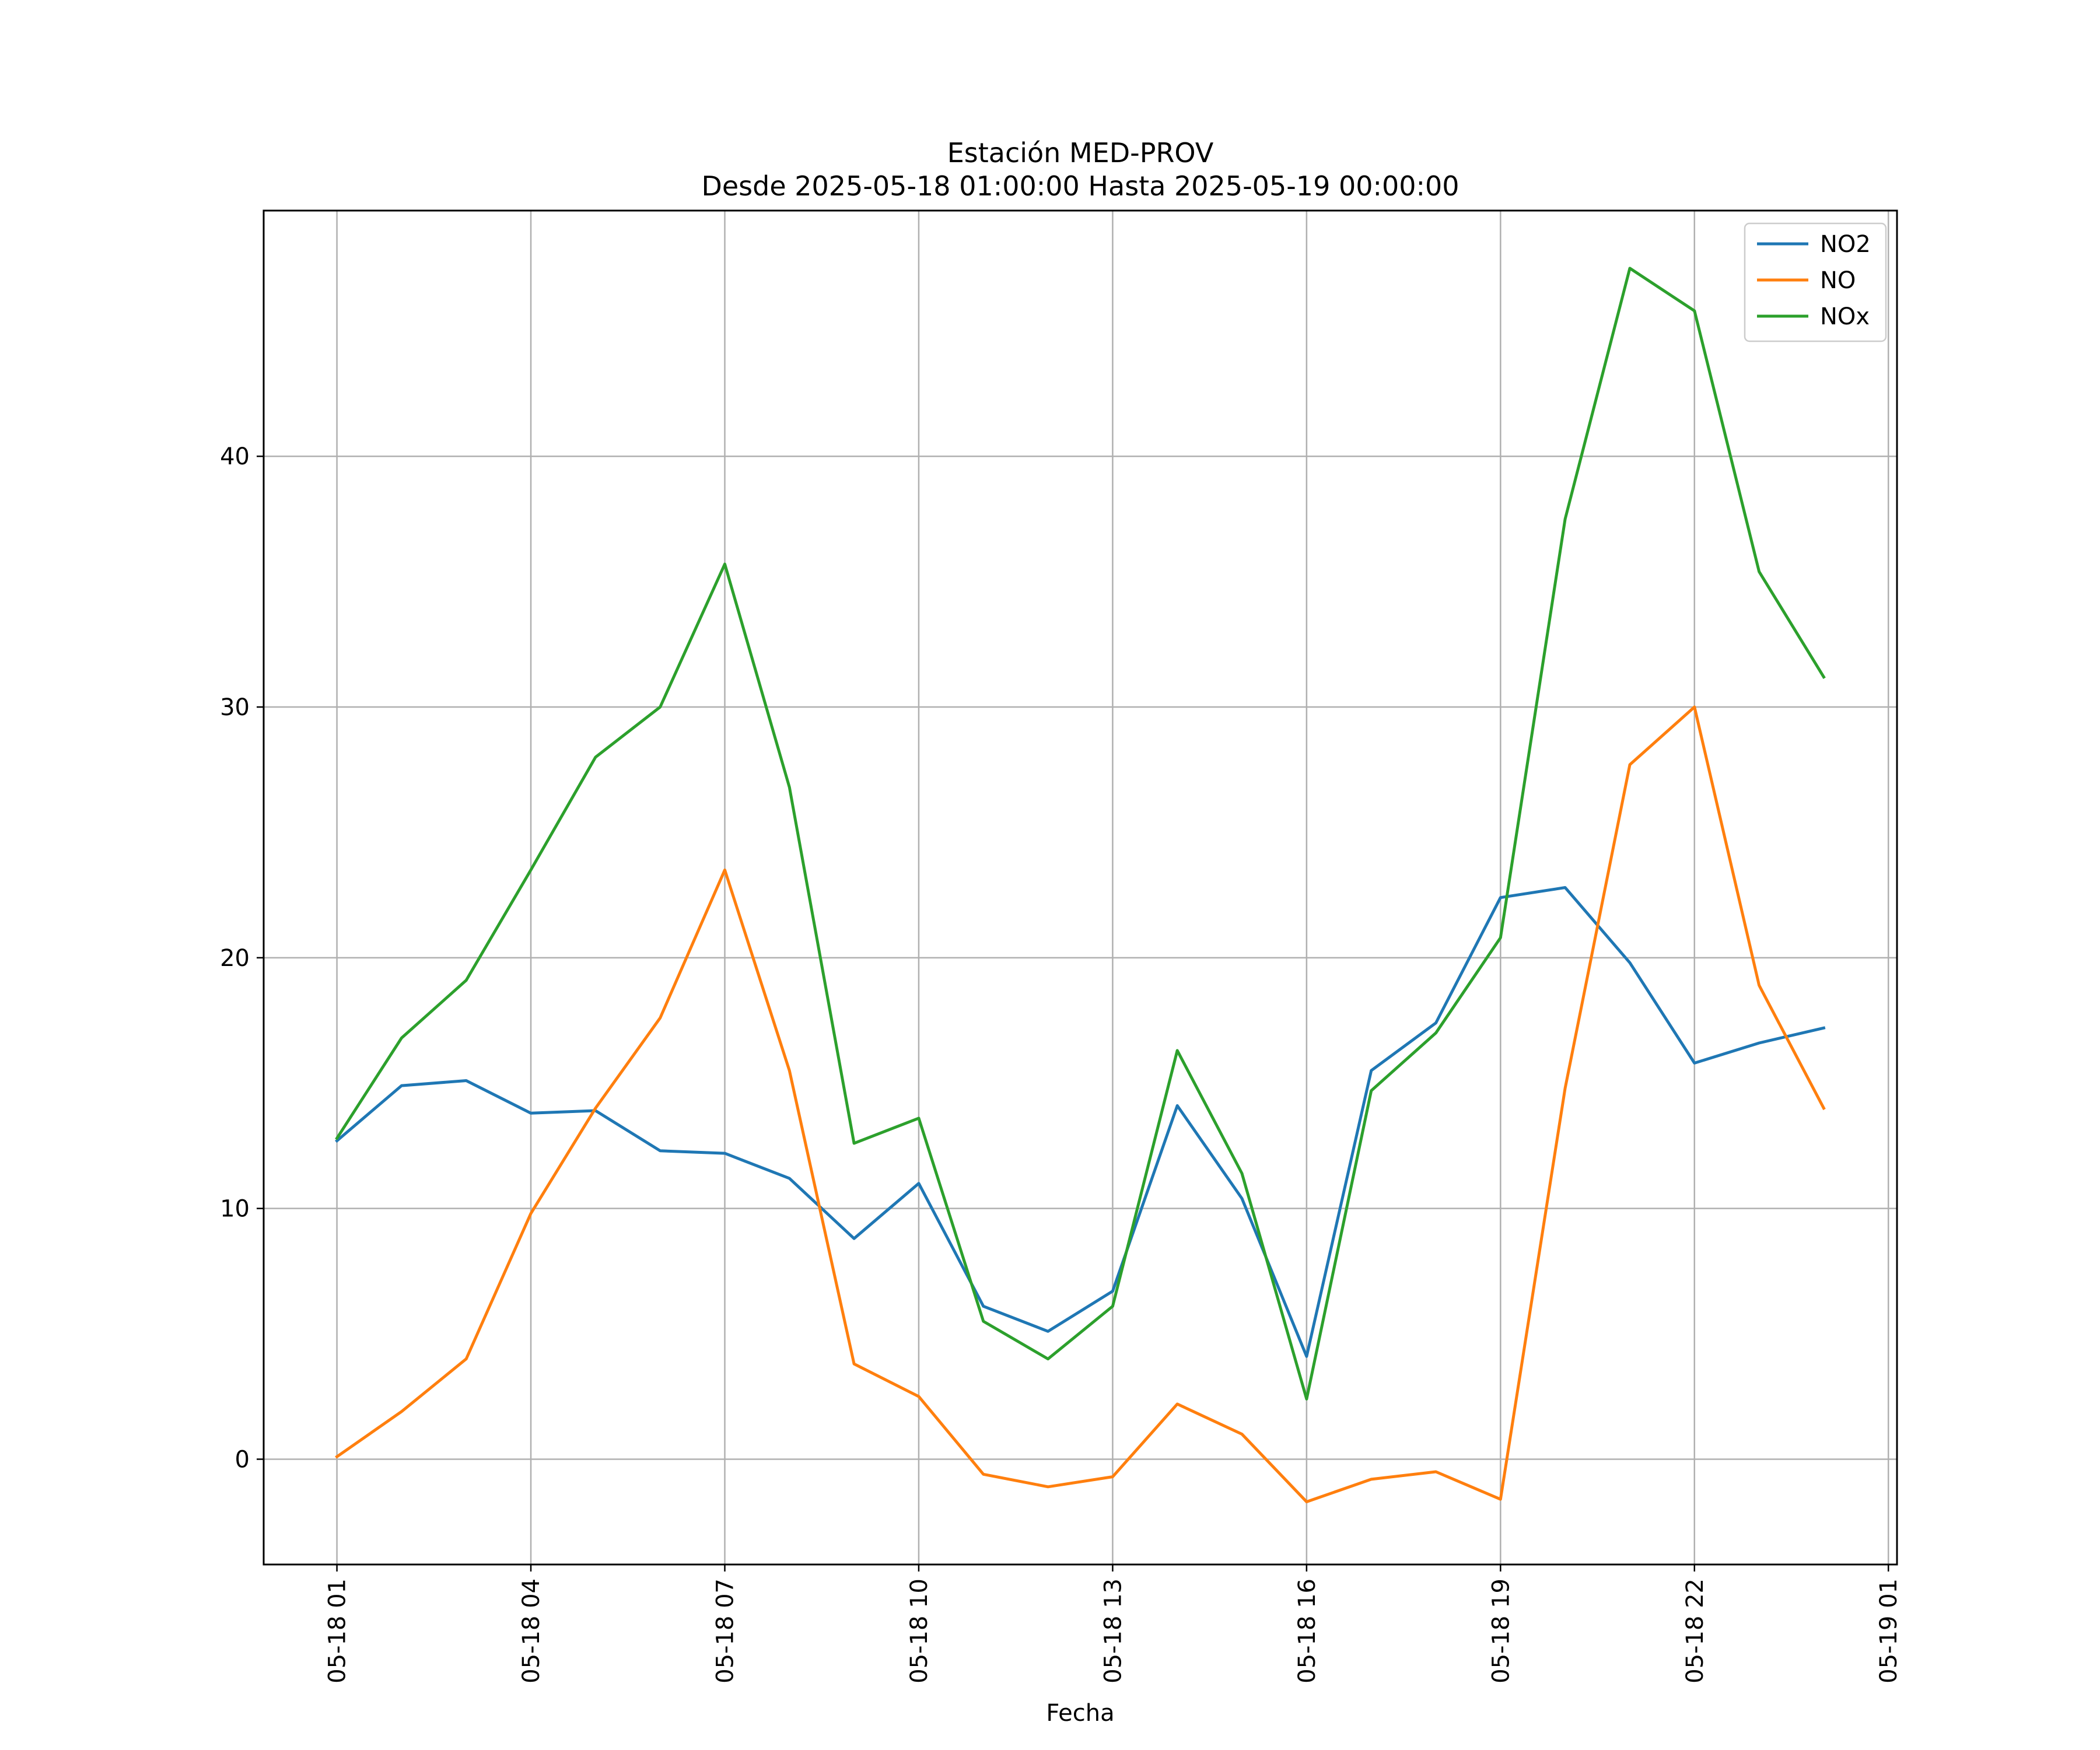 Image resolution: width=2100 pixels, height=1750 pixels. What do you see at coordinates (1838, 280) in the screenshot?
I see `legend-label-no: NO` at bounding box center [1838, 280].